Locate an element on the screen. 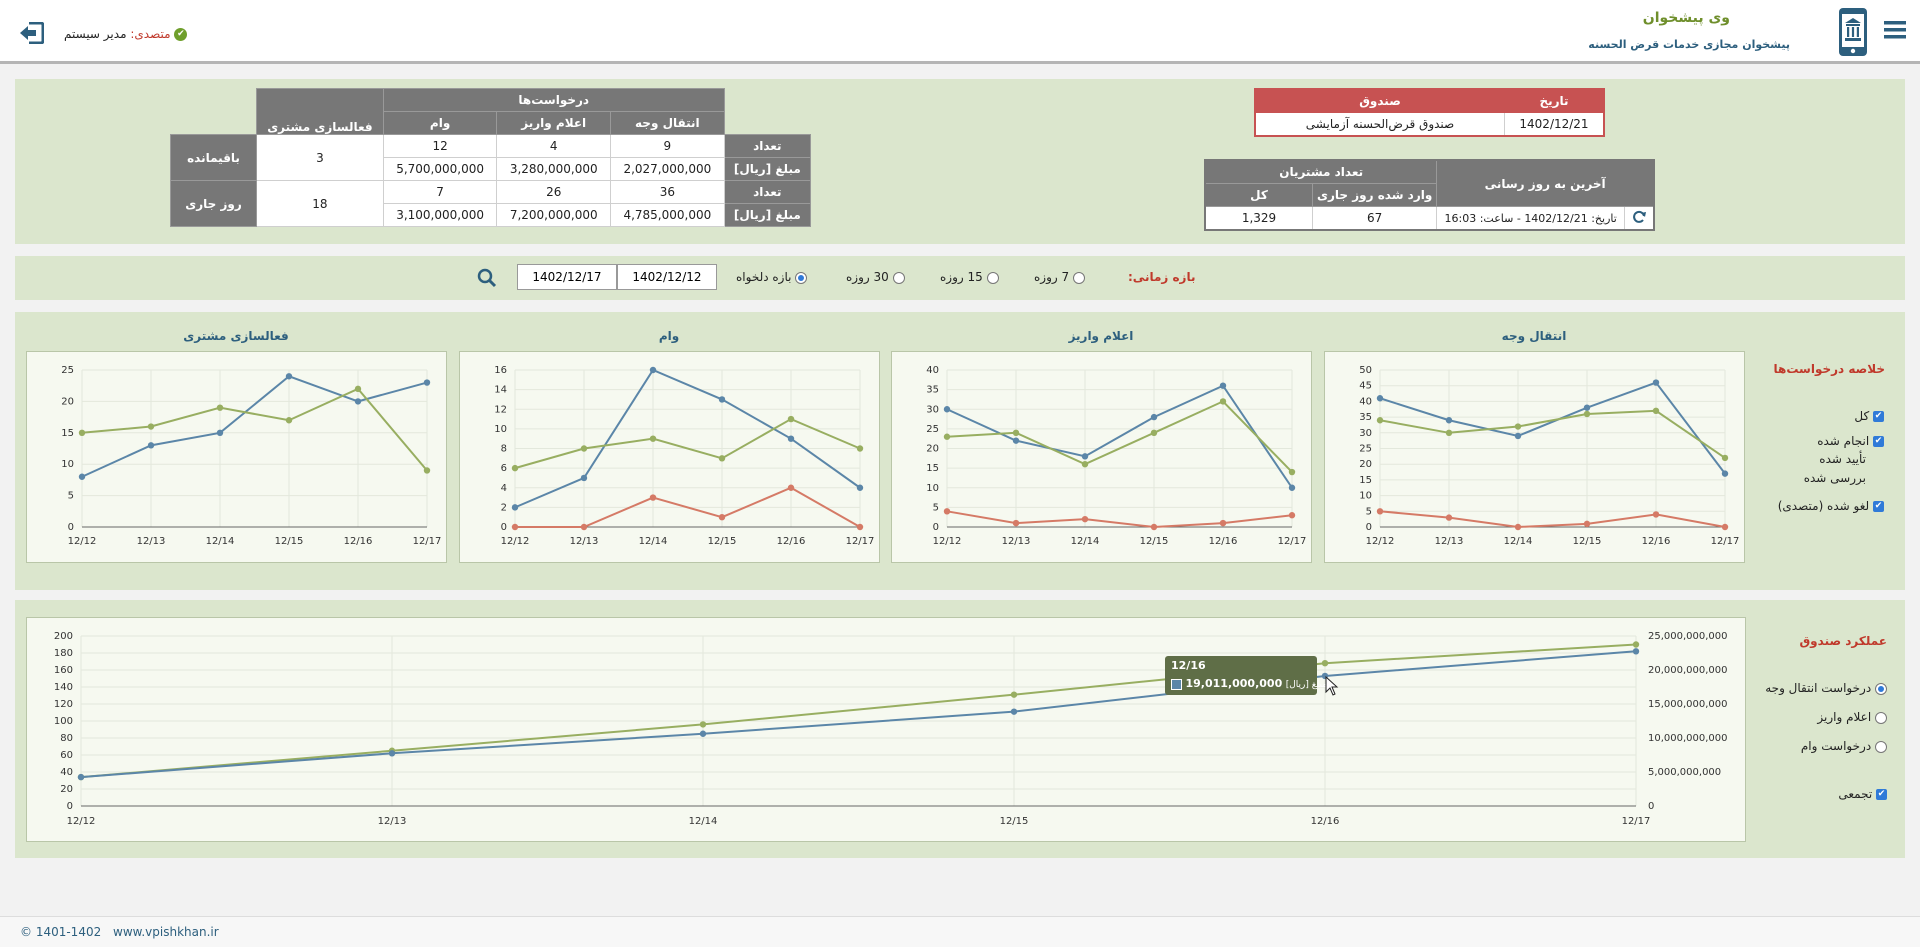 This screenshot has height=947, width=1920. requests-title: درخواست‌ها is located at coordinates (553, 100).